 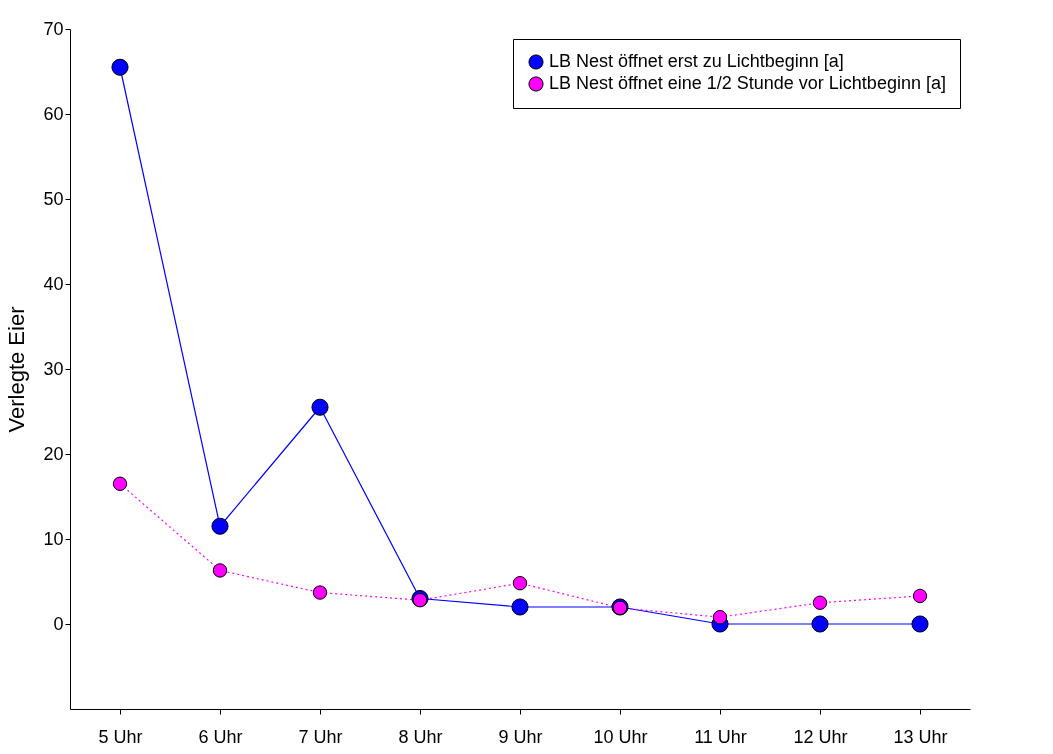 What do you see at coordinates (53, 368) in the screenshot?
I see `y-tick-label: 30` at bounding box center [53, 368].